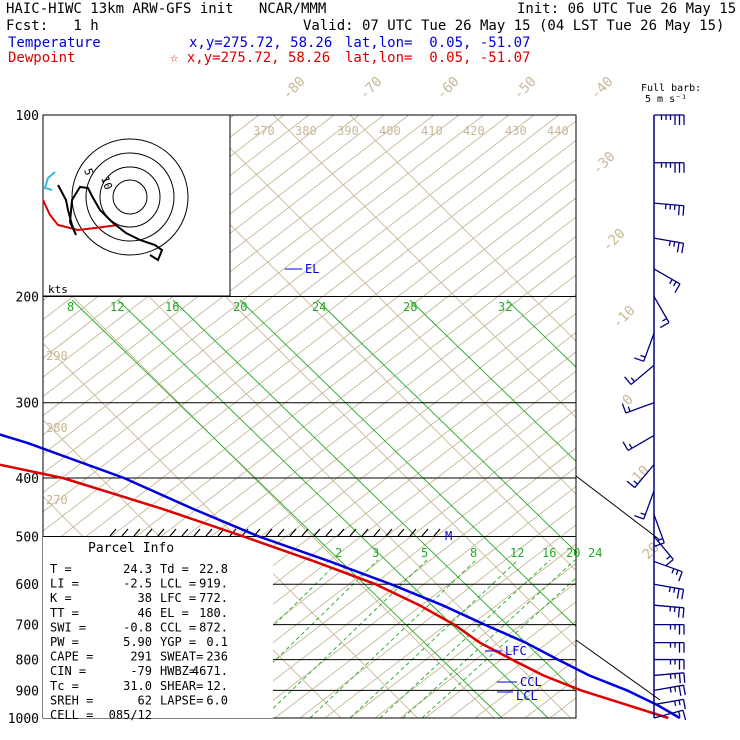  What do you see at coordinates (624, 317) in the screenshot?
I see `isotherm-label: -10` at bounding box center [624, 317].